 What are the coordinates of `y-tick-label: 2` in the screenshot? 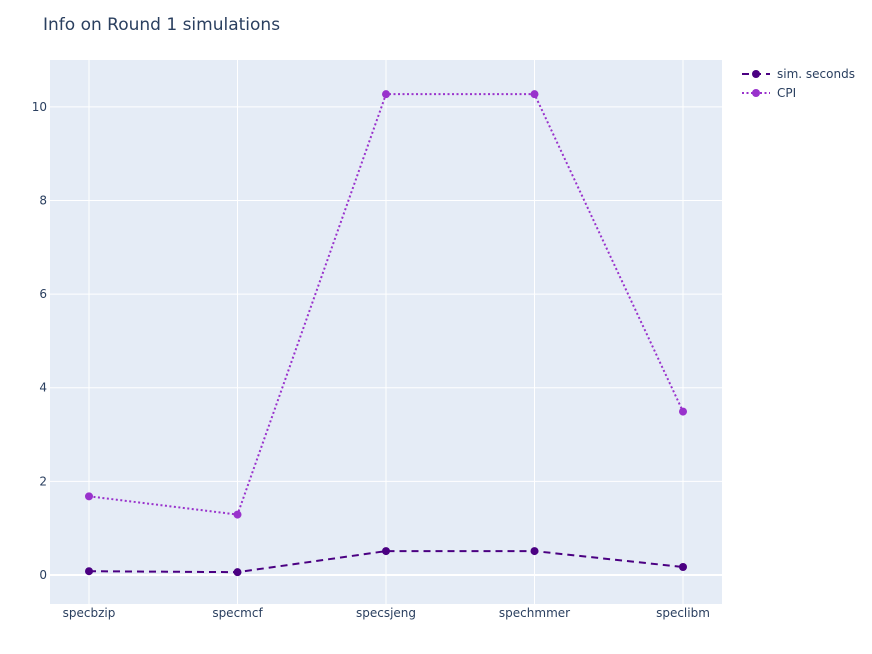 It's located at (43, 481).